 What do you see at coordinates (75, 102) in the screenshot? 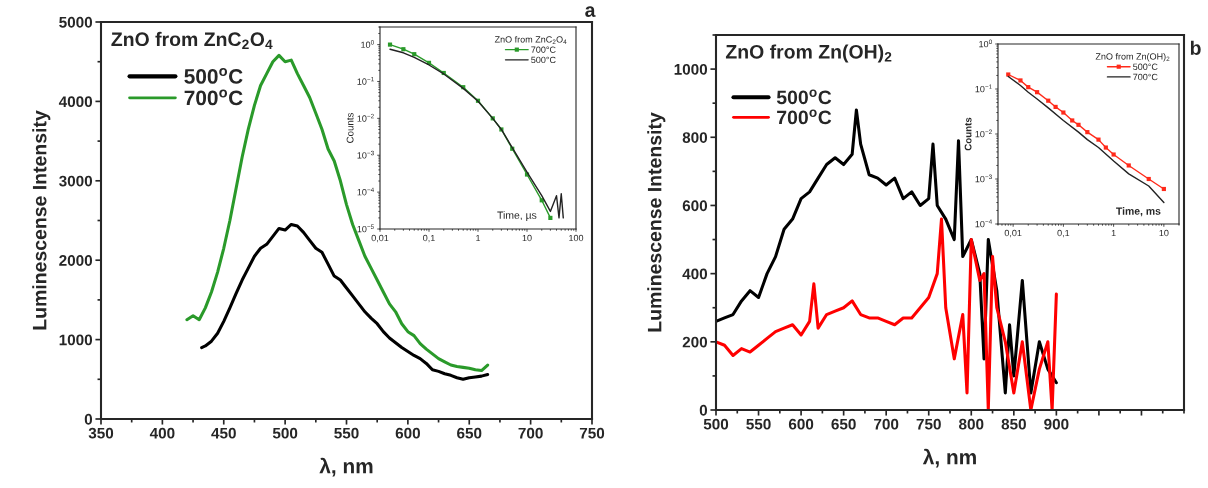
I see `y-tick-label: 4000` at bounding box center [75, 102].